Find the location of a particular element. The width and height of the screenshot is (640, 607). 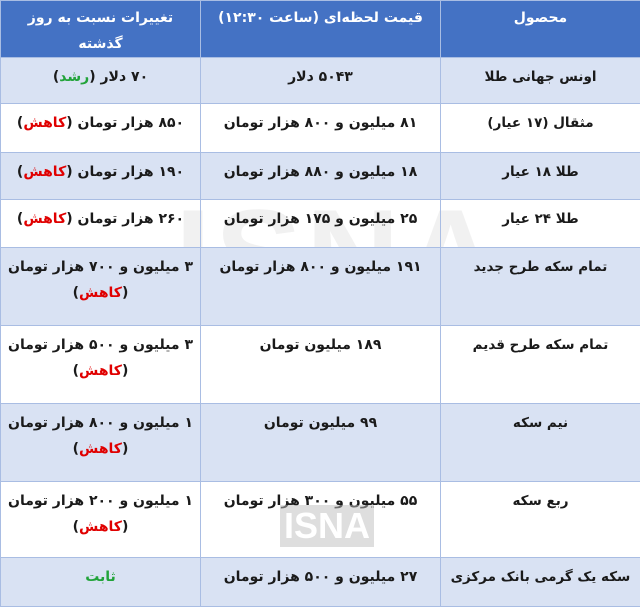

change-status: ثابت is located at coordinates (100, 577).